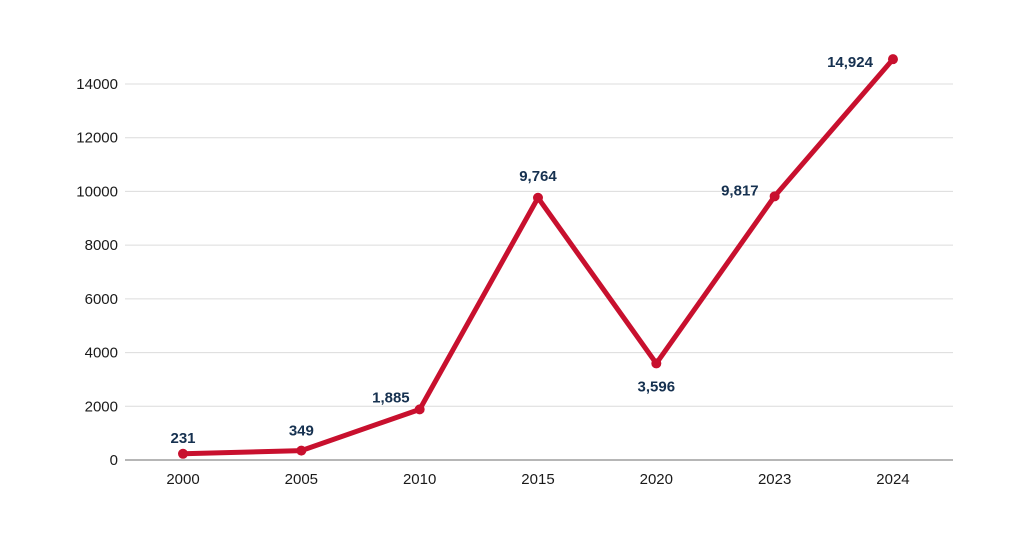 This screenshot has width=1024, height=538. Describe the element at coordinates (101, 353) in the screenshot. I see `y-axis-tick-label: 4000` at that location.